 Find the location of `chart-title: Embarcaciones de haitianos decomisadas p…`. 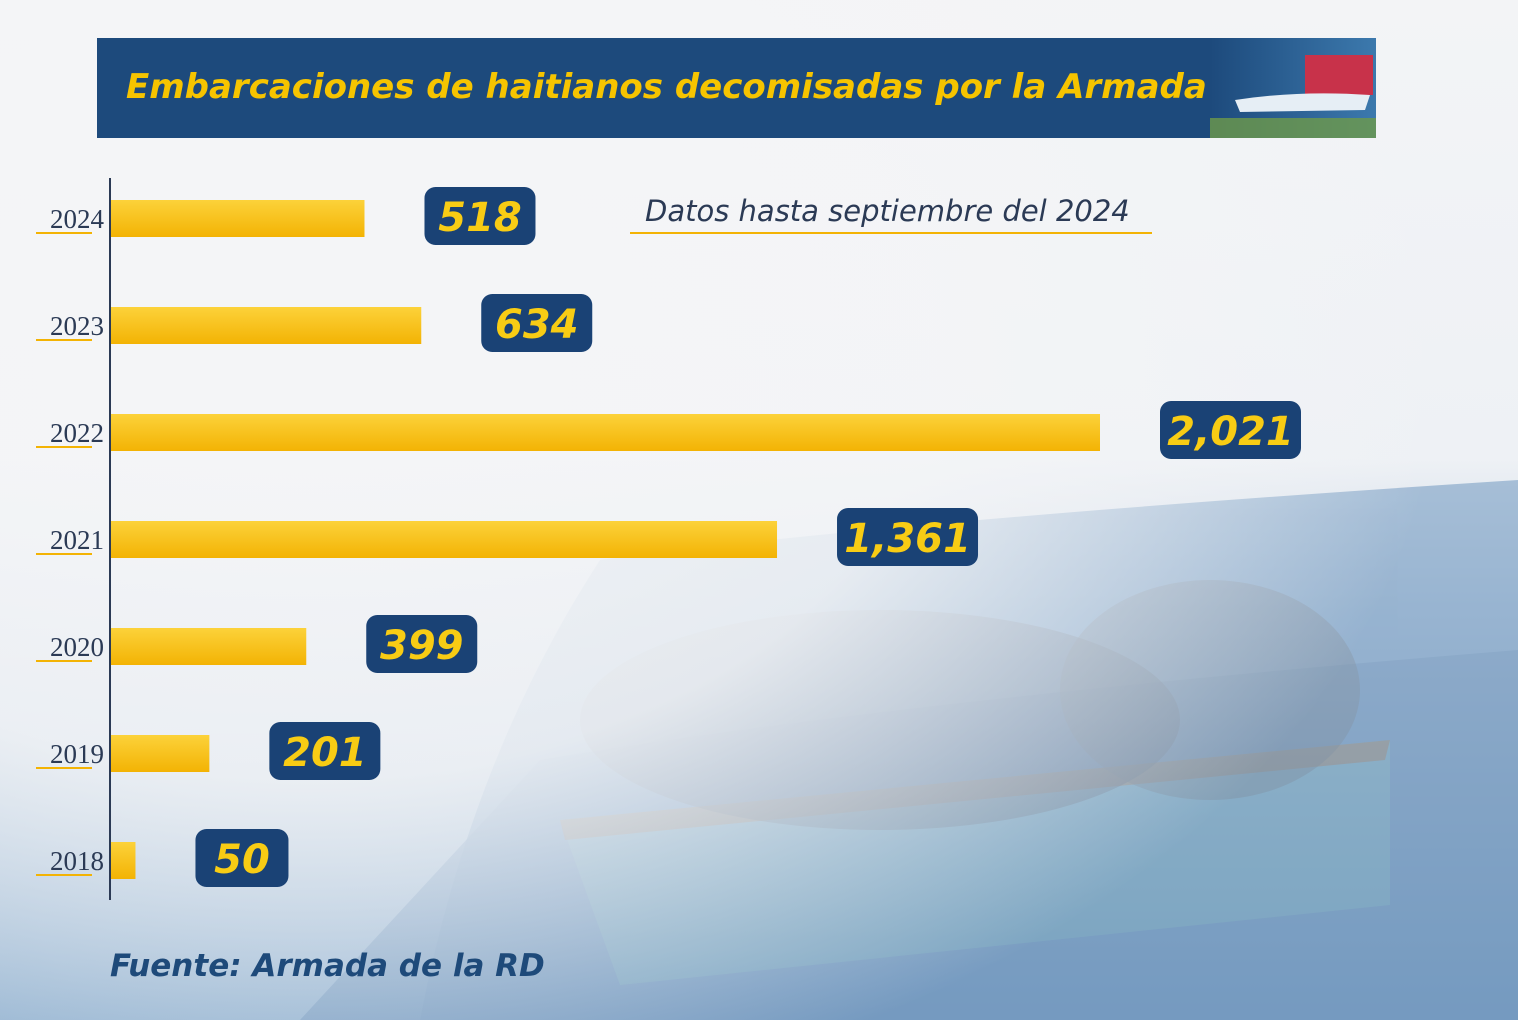

chart-title: Embarcaciones de haitianos decomisadas p… is located at coordinates (666, 87).